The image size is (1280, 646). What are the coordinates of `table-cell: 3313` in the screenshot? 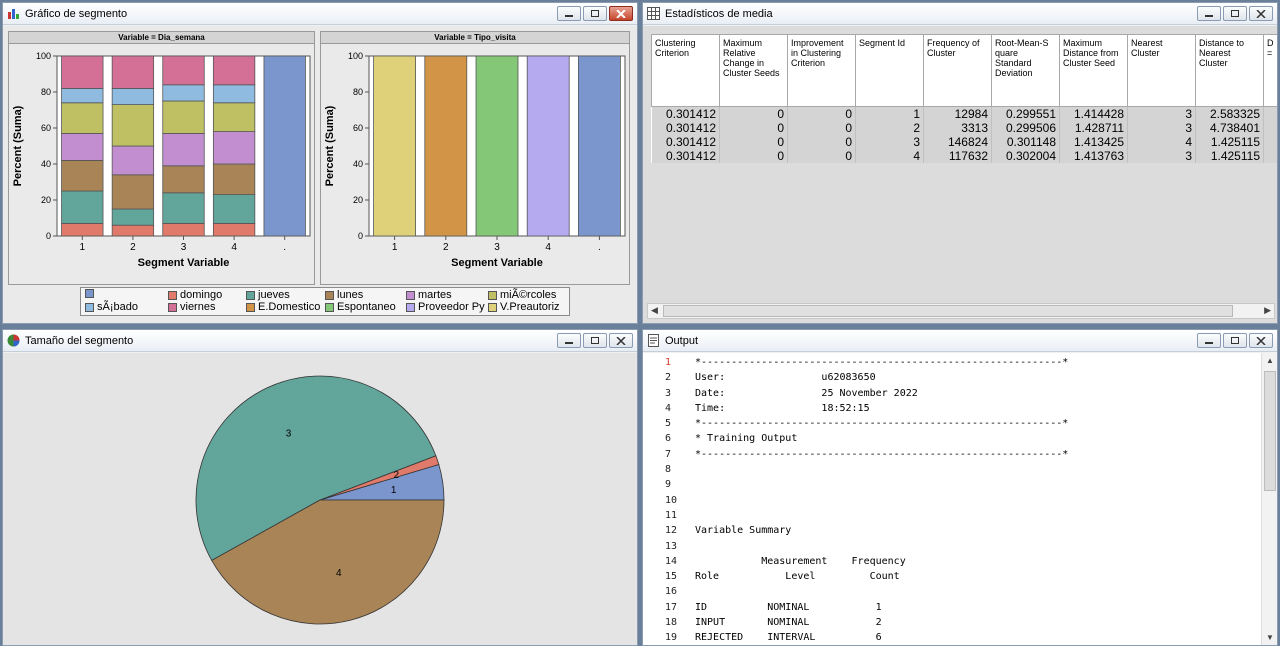 It's located at (957, 128).